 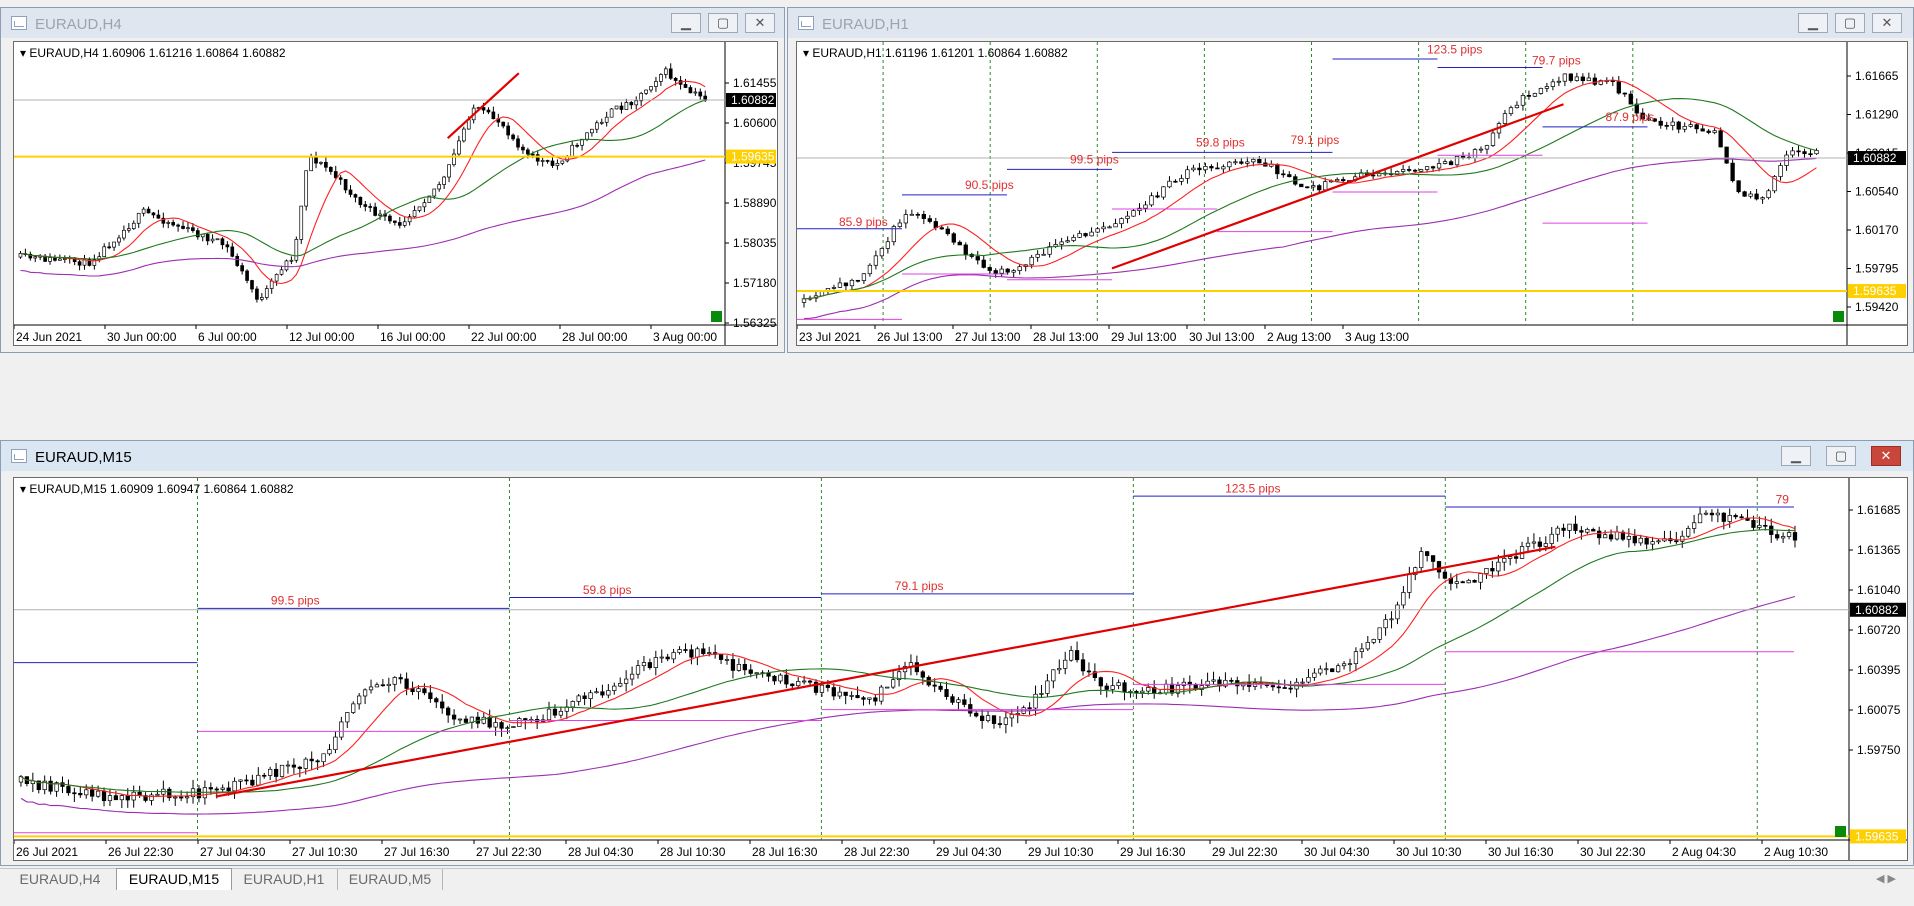 I want to click on time-tick-label: 27 Jul 04:30, so click(x=233, y=852).